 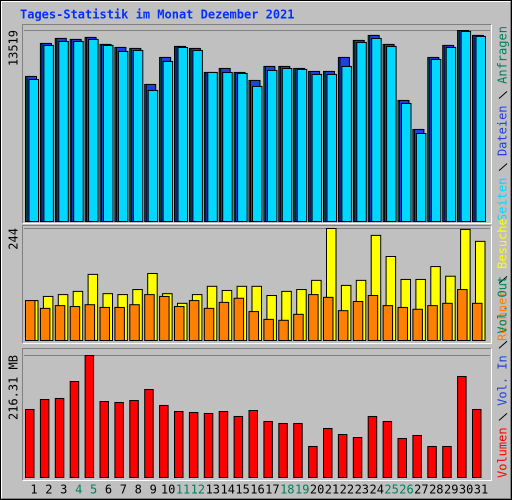 What do you see at coordinates (481, 490) in the screenshot?
I see `x-tick-label: 31` at bounding box center [481, 490].